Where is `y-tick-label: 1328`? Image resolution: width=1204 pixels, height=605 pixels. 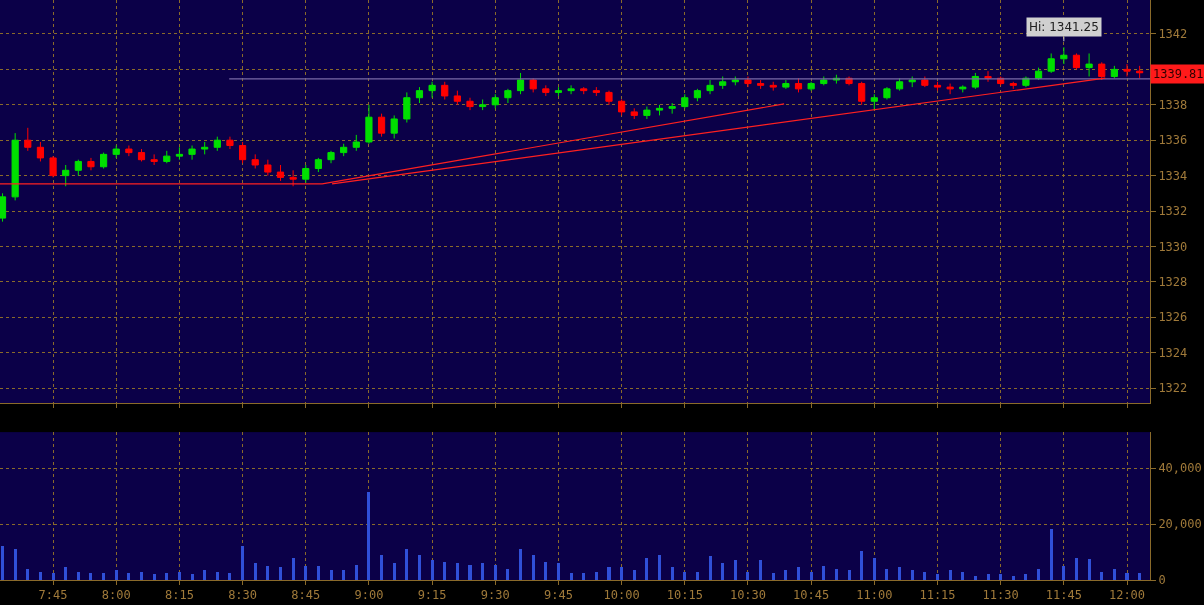
y-tick-label: 1328 is located at coordinates (1173, 282).